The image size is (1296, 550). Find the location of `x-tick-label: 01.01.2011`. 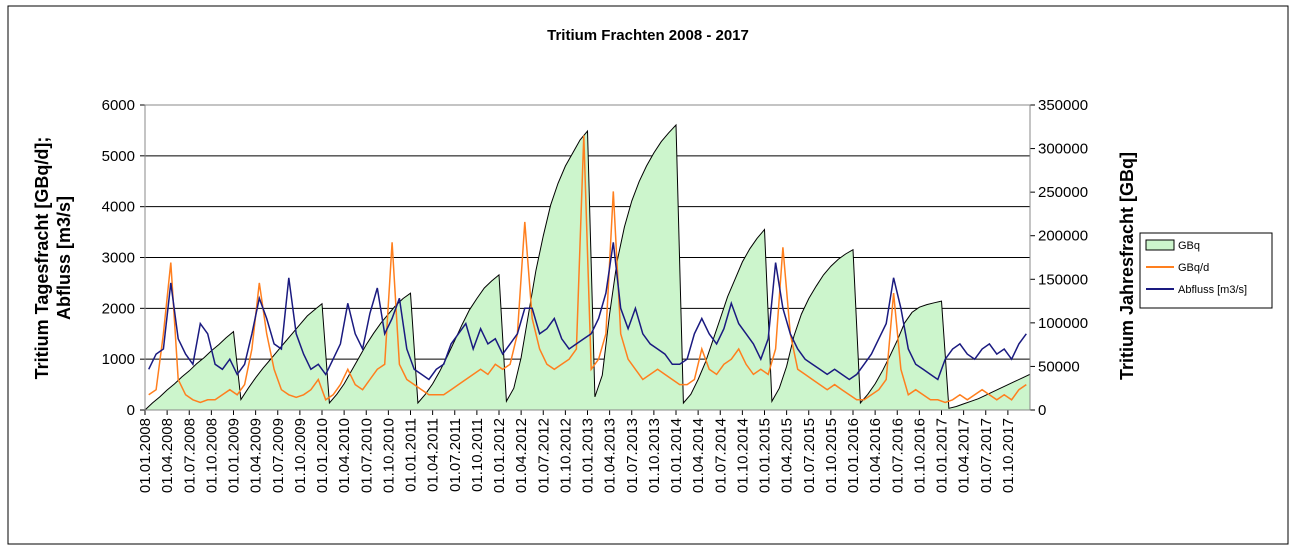

x-tick-label: 01.01.2011 is located at coordinates (411, 455).